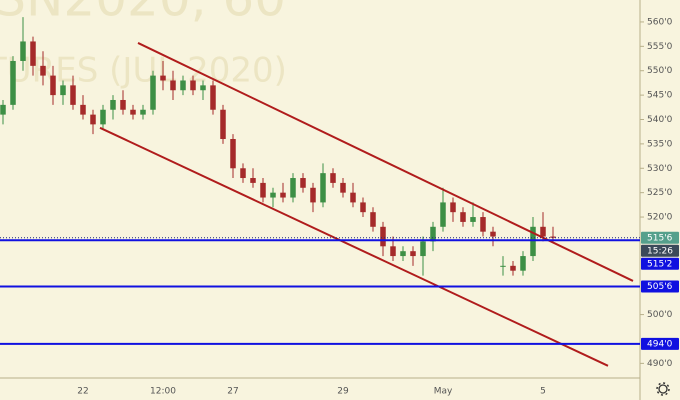 This screenshot has height=400, width=680. I want to click on countdown-label: 15:26, so click(660, 251).